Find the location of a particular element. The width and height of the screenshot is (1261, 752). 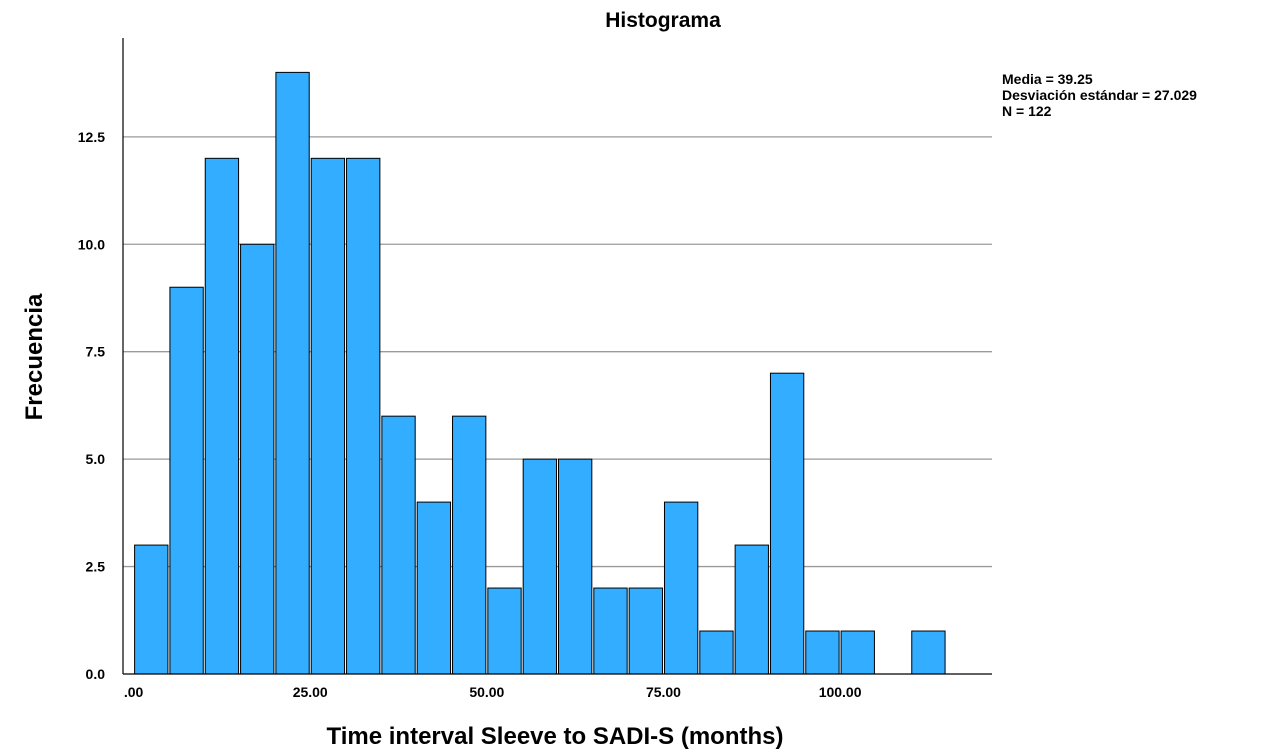

stats-std-dev: Desviación estándar = 27.029 is located at coordinates (1099, 95).